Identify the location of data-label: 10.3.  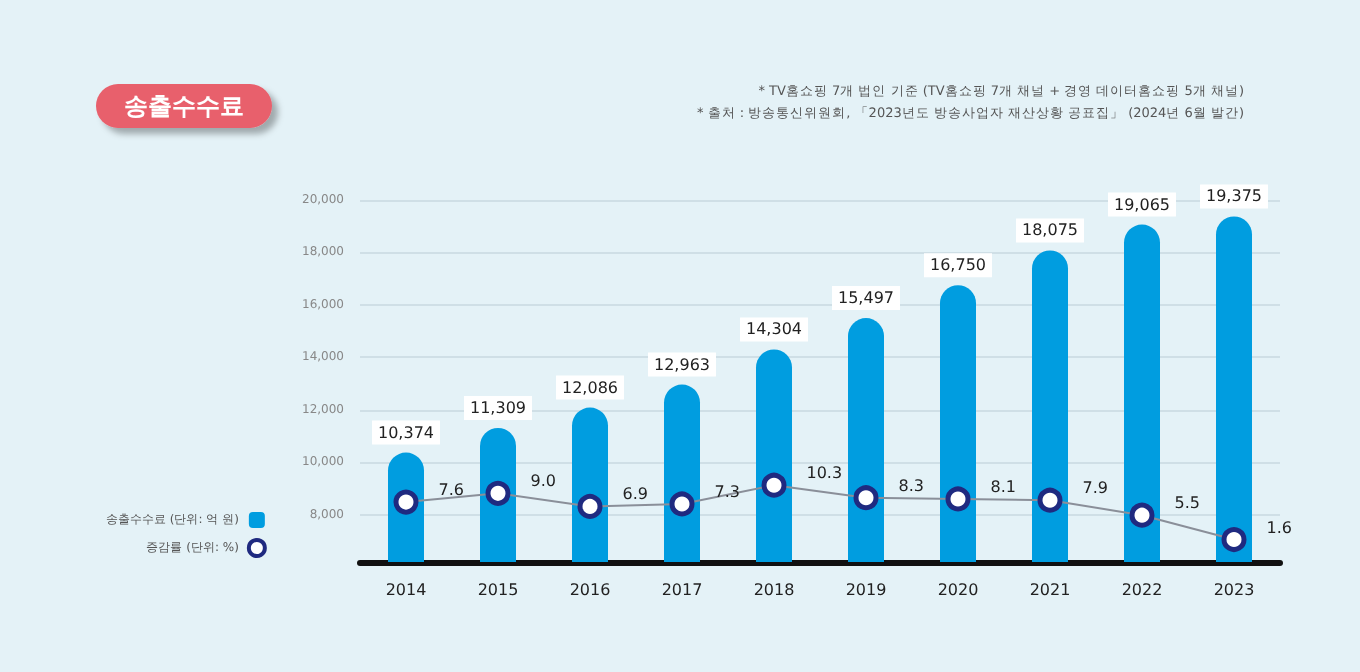
(824, 473).